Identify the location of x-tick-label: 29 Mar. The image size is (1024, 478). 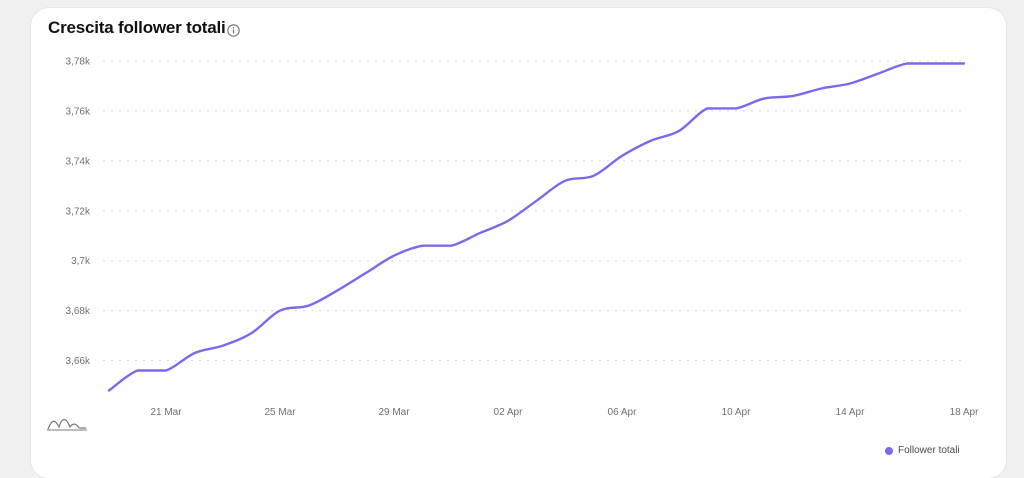
(394, 412).